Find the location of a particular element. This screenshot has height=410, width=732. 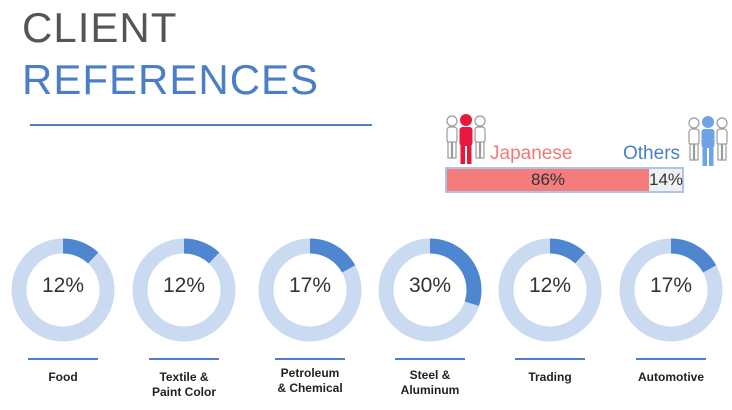

sector-6: 17% Automotive is located at coordinates (675, 320).